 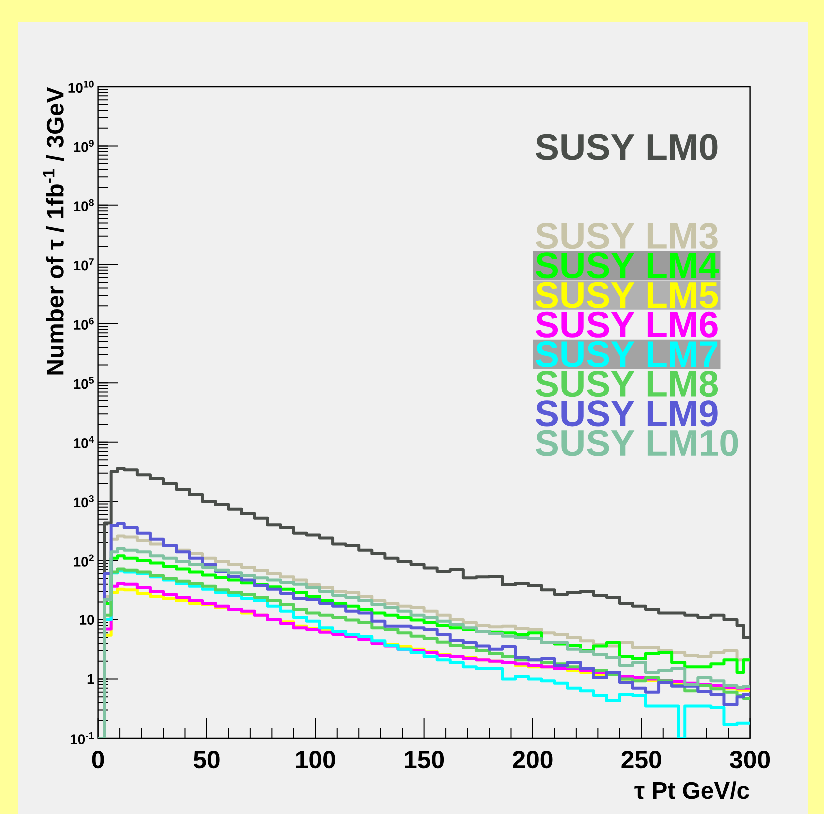 What do you see at coordinates (81, 87) in the screenshot?
I see `y-tick-label: 10$^{10}$` at bounding box center [81, 87].